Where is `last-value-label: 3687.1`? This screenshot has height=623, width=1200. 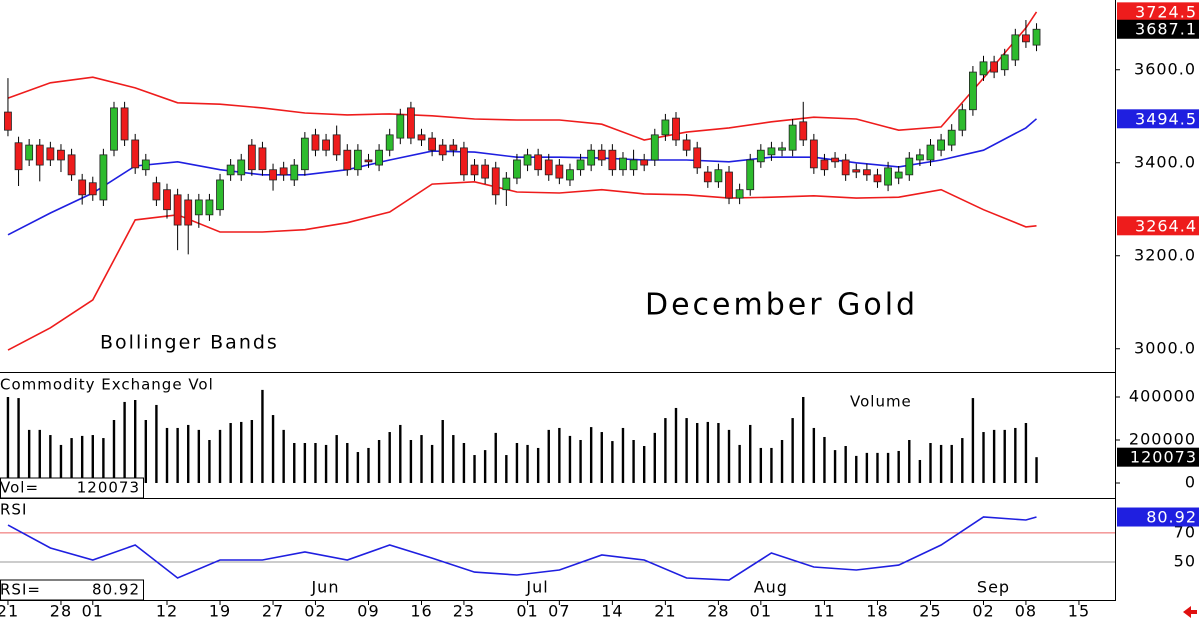 last-value-label: 3687.1 is located at coordinates (1166, 29).